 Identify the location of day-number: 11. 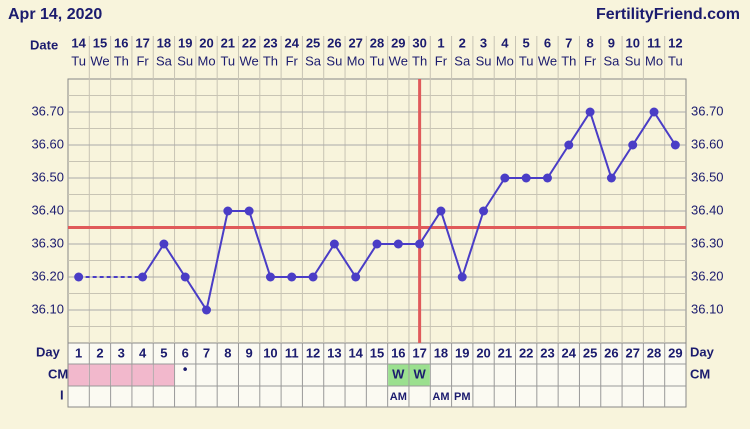
(292, 352).